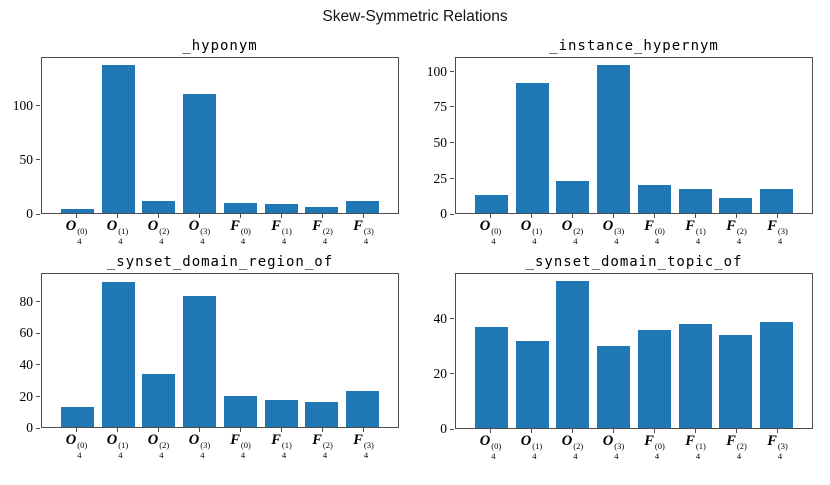  I want to click on x-tick-label: F (3) 4, so click(363, 232).